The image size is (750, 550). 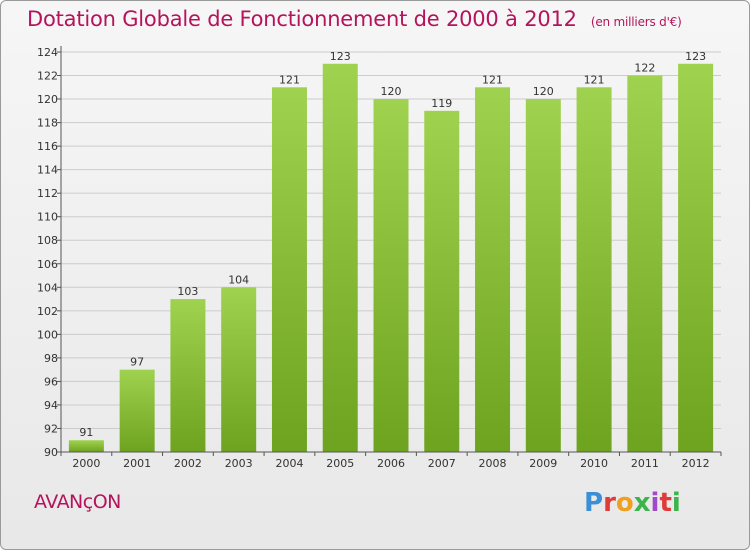 What do you see at coordinates (51, 381) in the screenshot?
I see `y-tick-label: 96` at bounding box center [51, 381].